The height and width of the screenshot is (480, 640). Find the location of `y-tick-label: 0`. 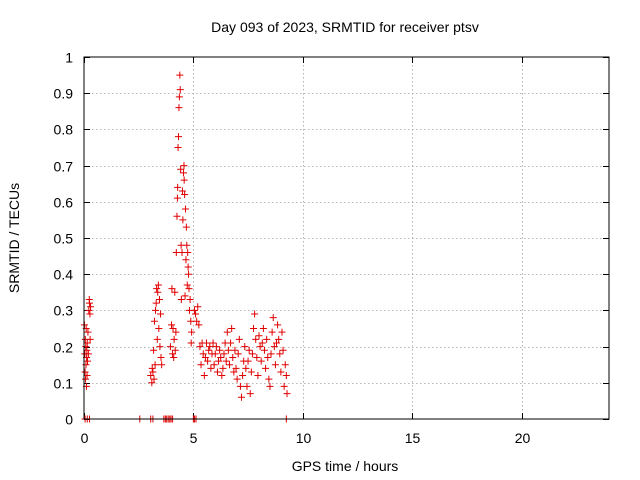

y-tick-label: 0 is located at coordinates (69, 420).